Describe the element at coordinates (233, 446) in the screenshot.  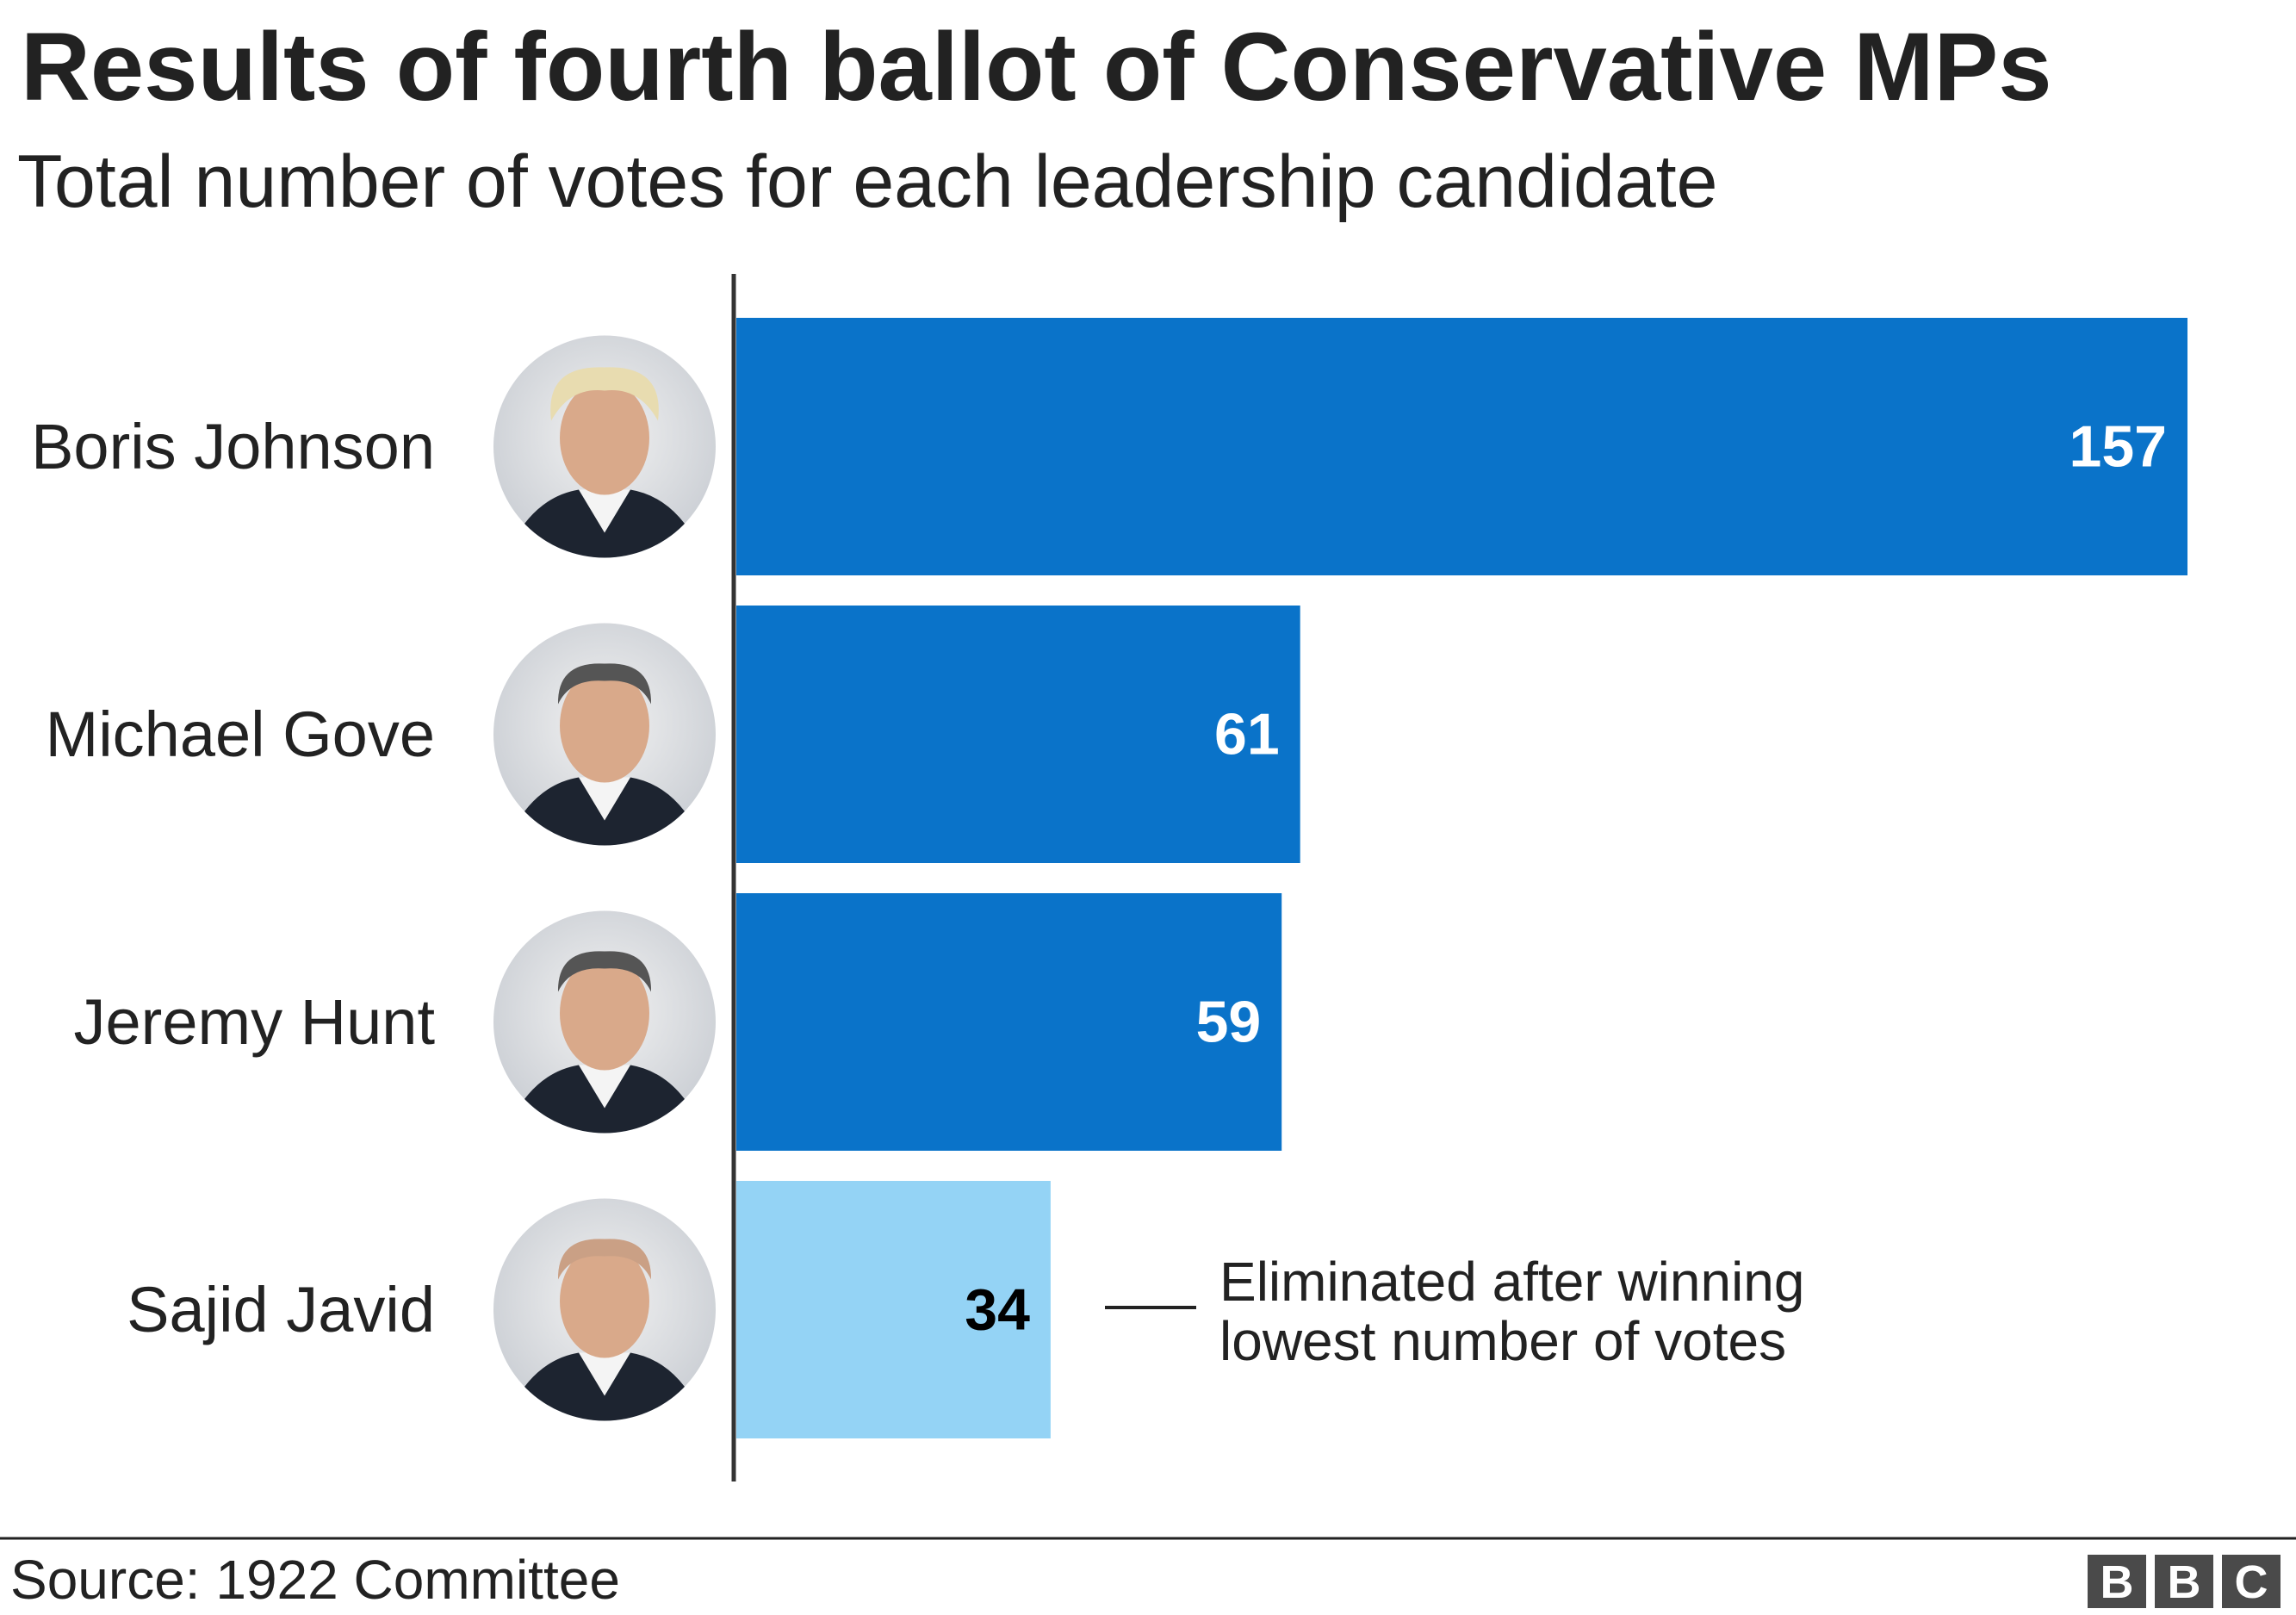
I see `category-label: Boris Johnson` at that location.